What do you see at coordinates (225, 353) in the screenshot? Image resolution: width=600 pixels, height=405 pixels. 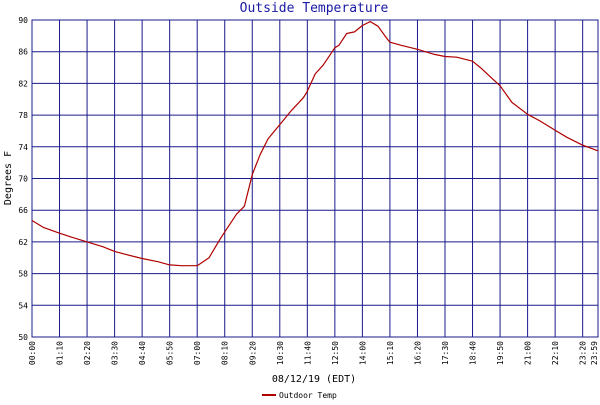 I see `x-tick-label: 08:10` at bounding box center [225, 353].